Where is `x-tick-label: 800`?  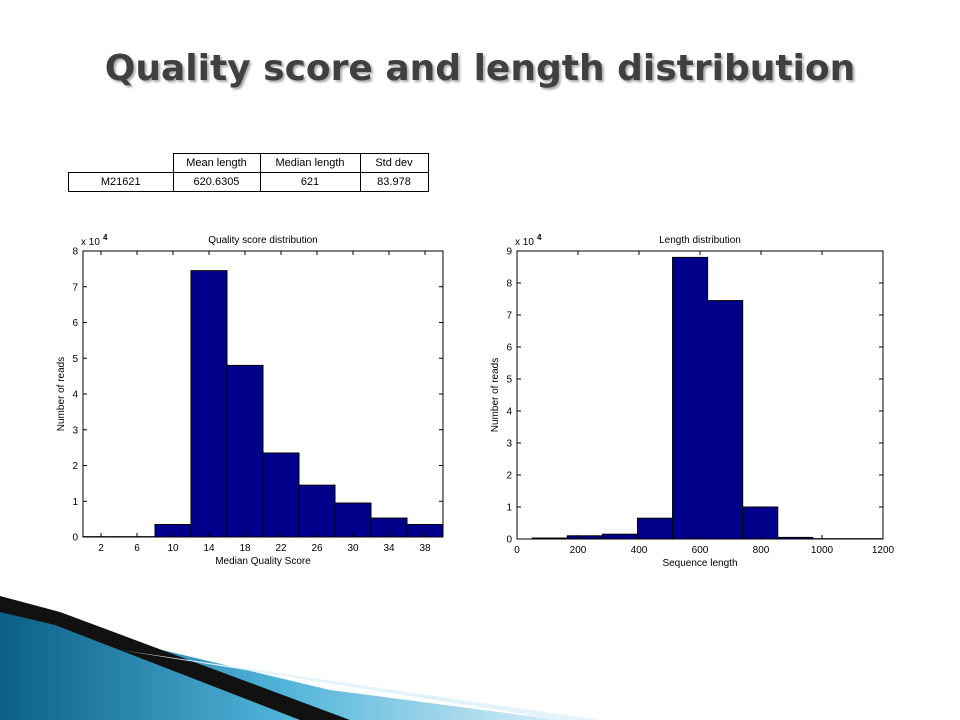 x-tick-label: 800 is located at coordinates (761, 550).